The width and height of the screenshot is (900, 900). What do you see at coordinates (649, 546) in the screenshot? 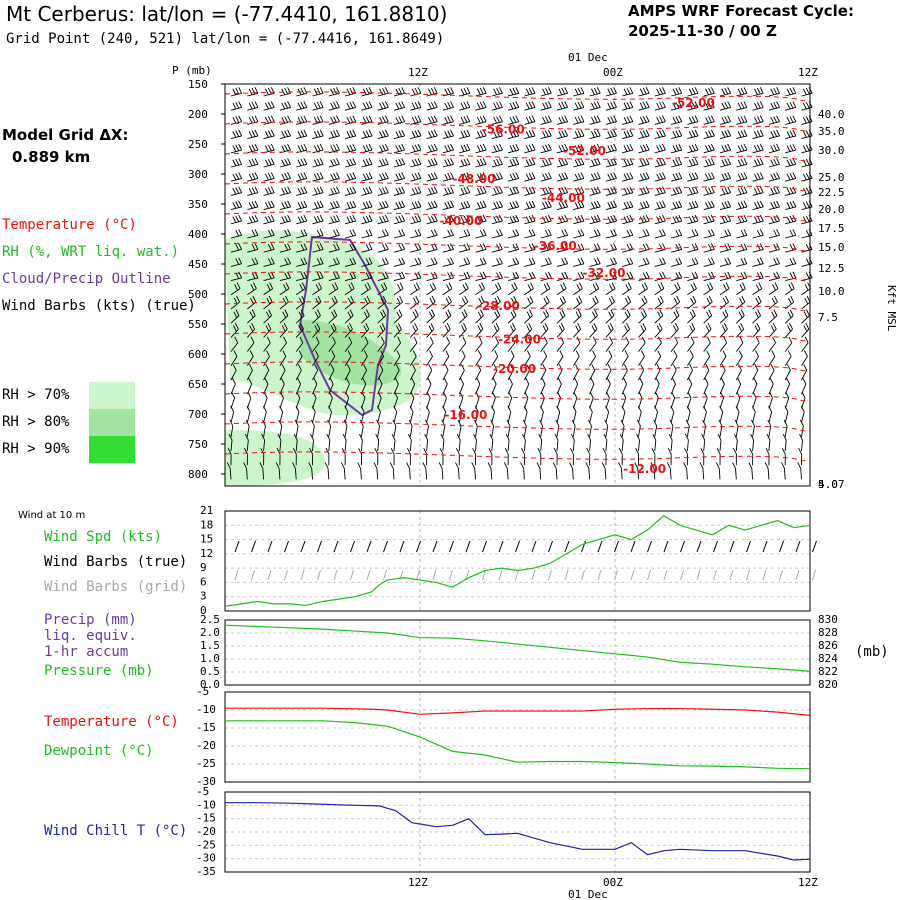
I see `wind-barb-10m` at bounding box center [649, 546].